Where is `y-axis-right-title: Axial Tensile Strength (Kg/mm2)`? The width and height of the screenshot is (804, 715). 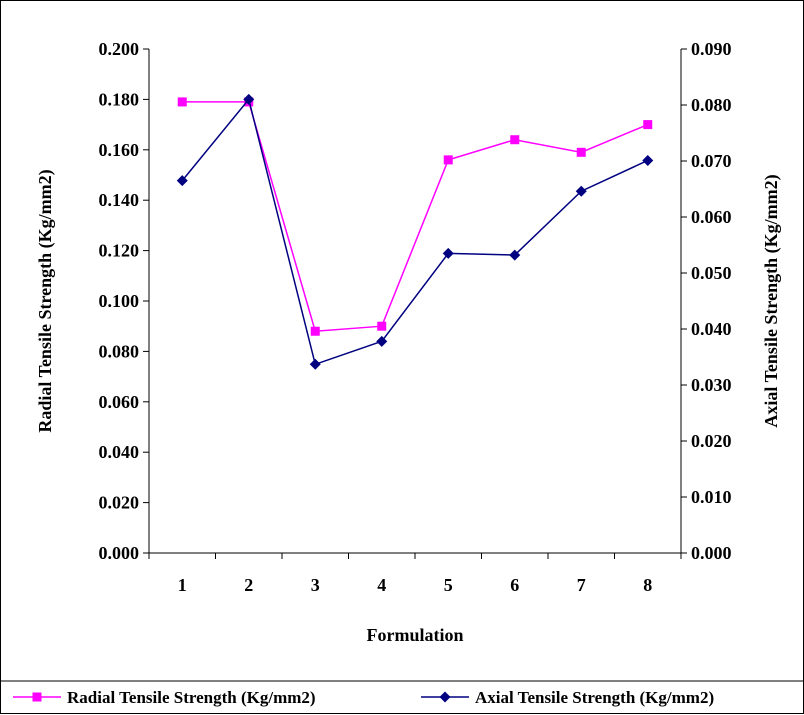
y-axis-right-title: Axial Tensile Strength (Kg/mm2) is located at coordinates (771, 300).